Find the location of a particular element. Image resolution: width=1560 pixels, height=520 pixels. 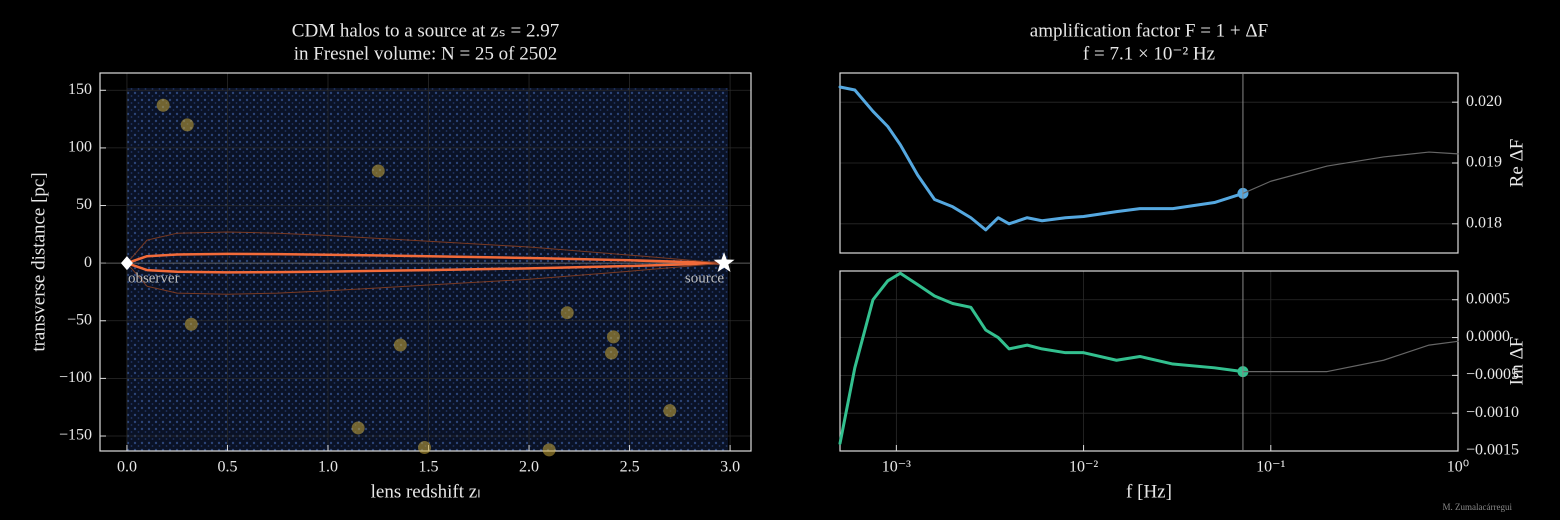

x-tick-label: 1.5 is located at coordinates (429, 467).